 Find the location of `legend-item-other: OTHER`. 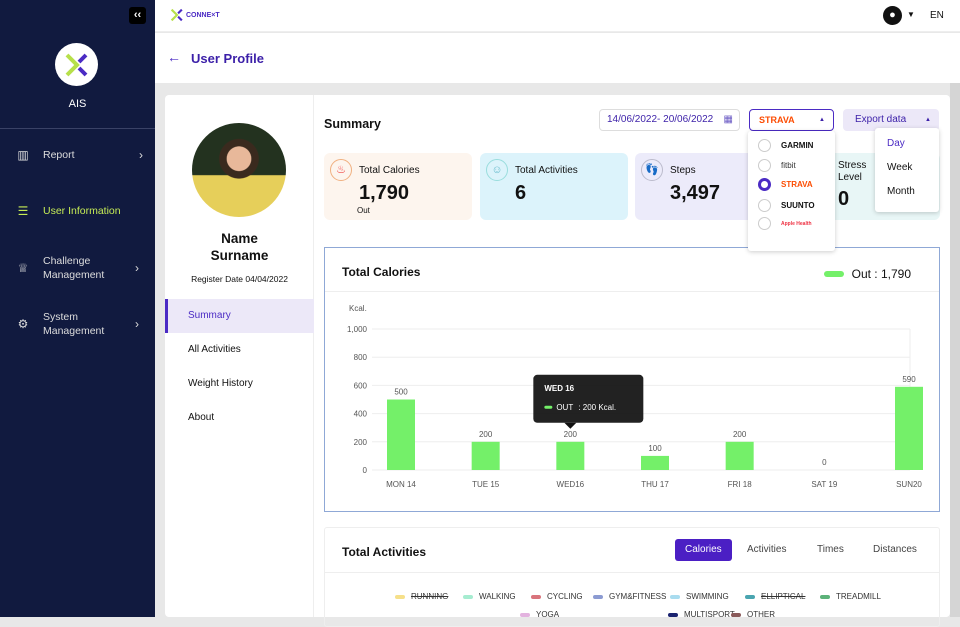

legend-item-other: OTHER is located at coordinates (753, 614).